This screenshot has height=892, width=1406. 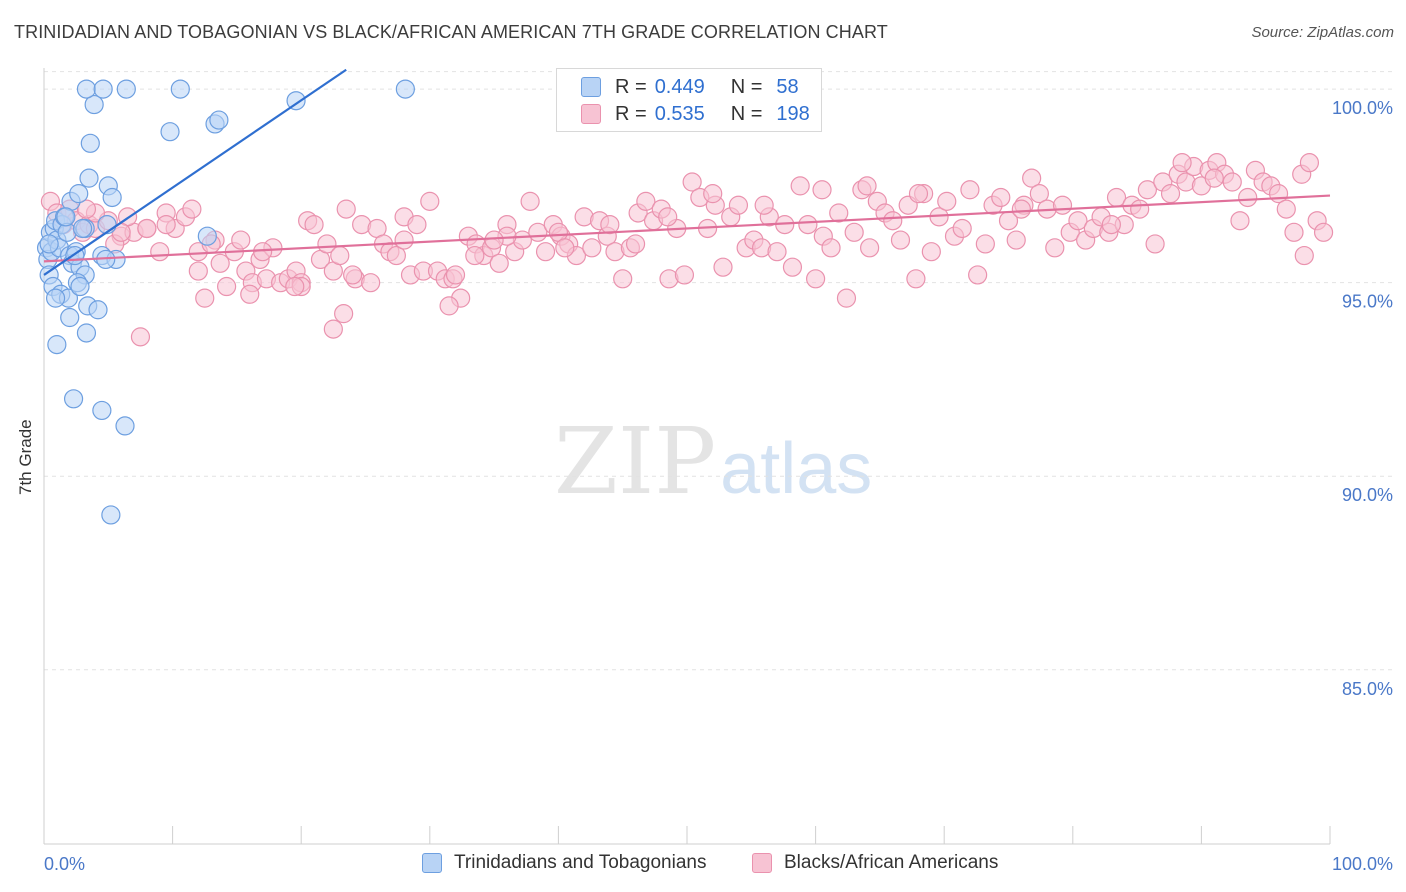 I want to click on legend-n-value: 198, so click(x=793, y=113).